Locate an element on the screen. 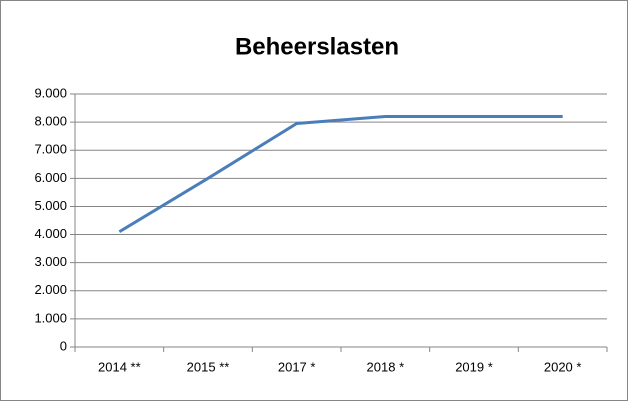 The height and width of the screenshot is (406, 628). y-tick-label: 6.000 is located at coordinates (50, 177).